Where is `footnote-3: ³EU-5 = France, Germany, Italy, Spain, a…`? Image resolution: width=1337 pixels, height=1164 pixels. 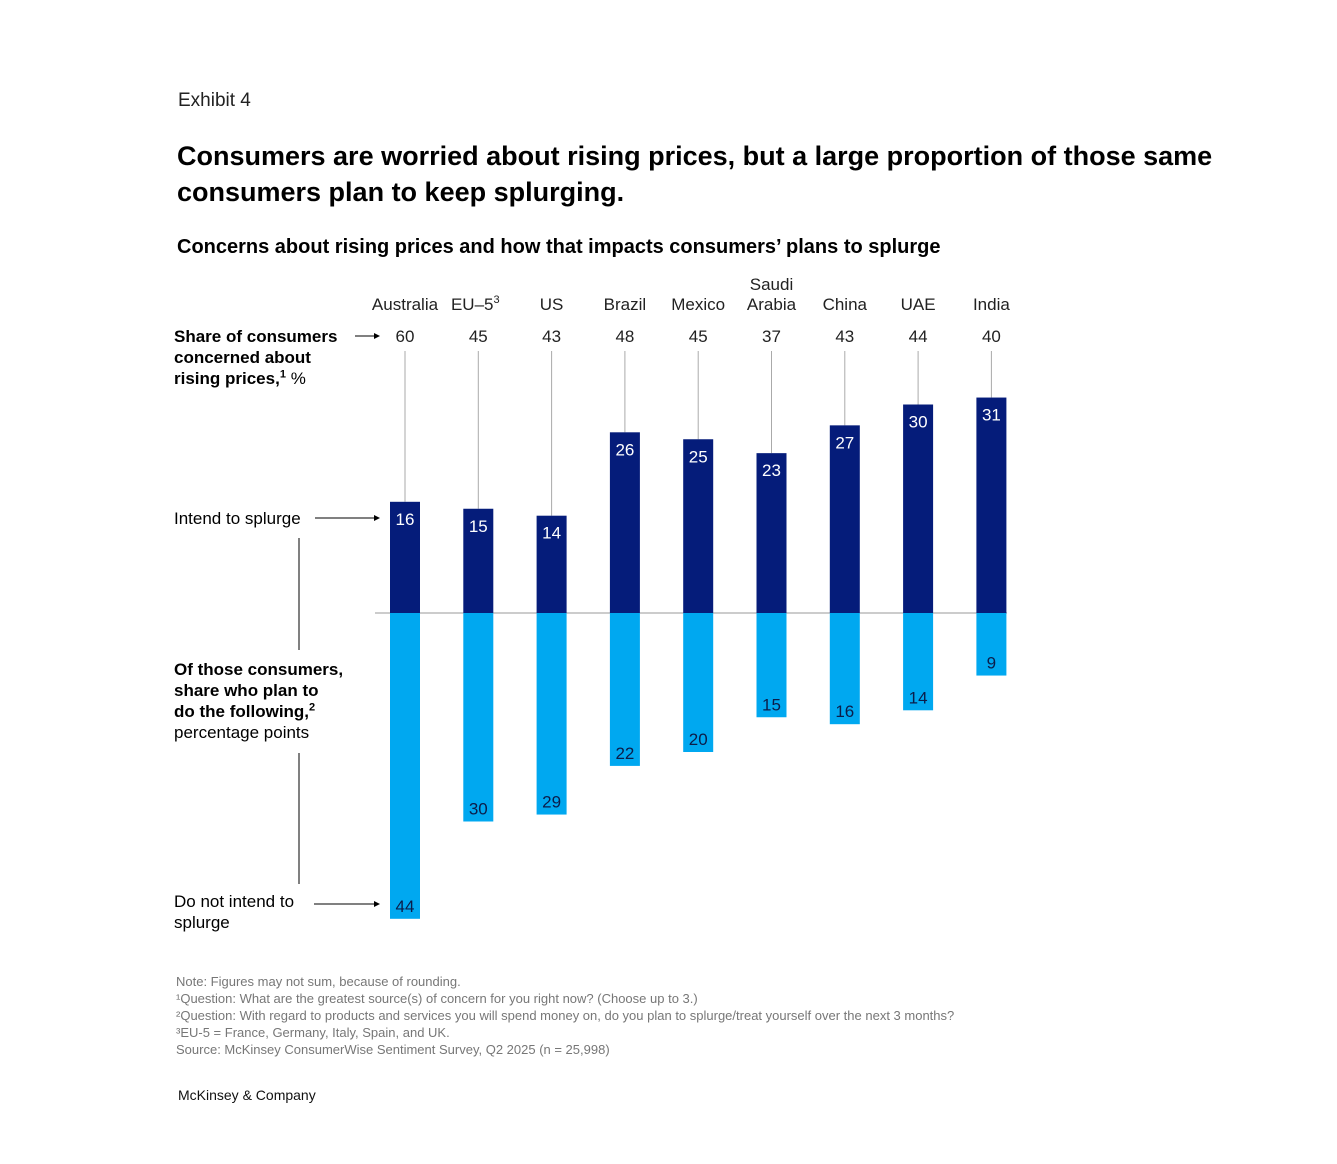
footnote-3: ³EU-5 = France, Germany, Italy, Spain, a… is located at coordinates (313, 1032).